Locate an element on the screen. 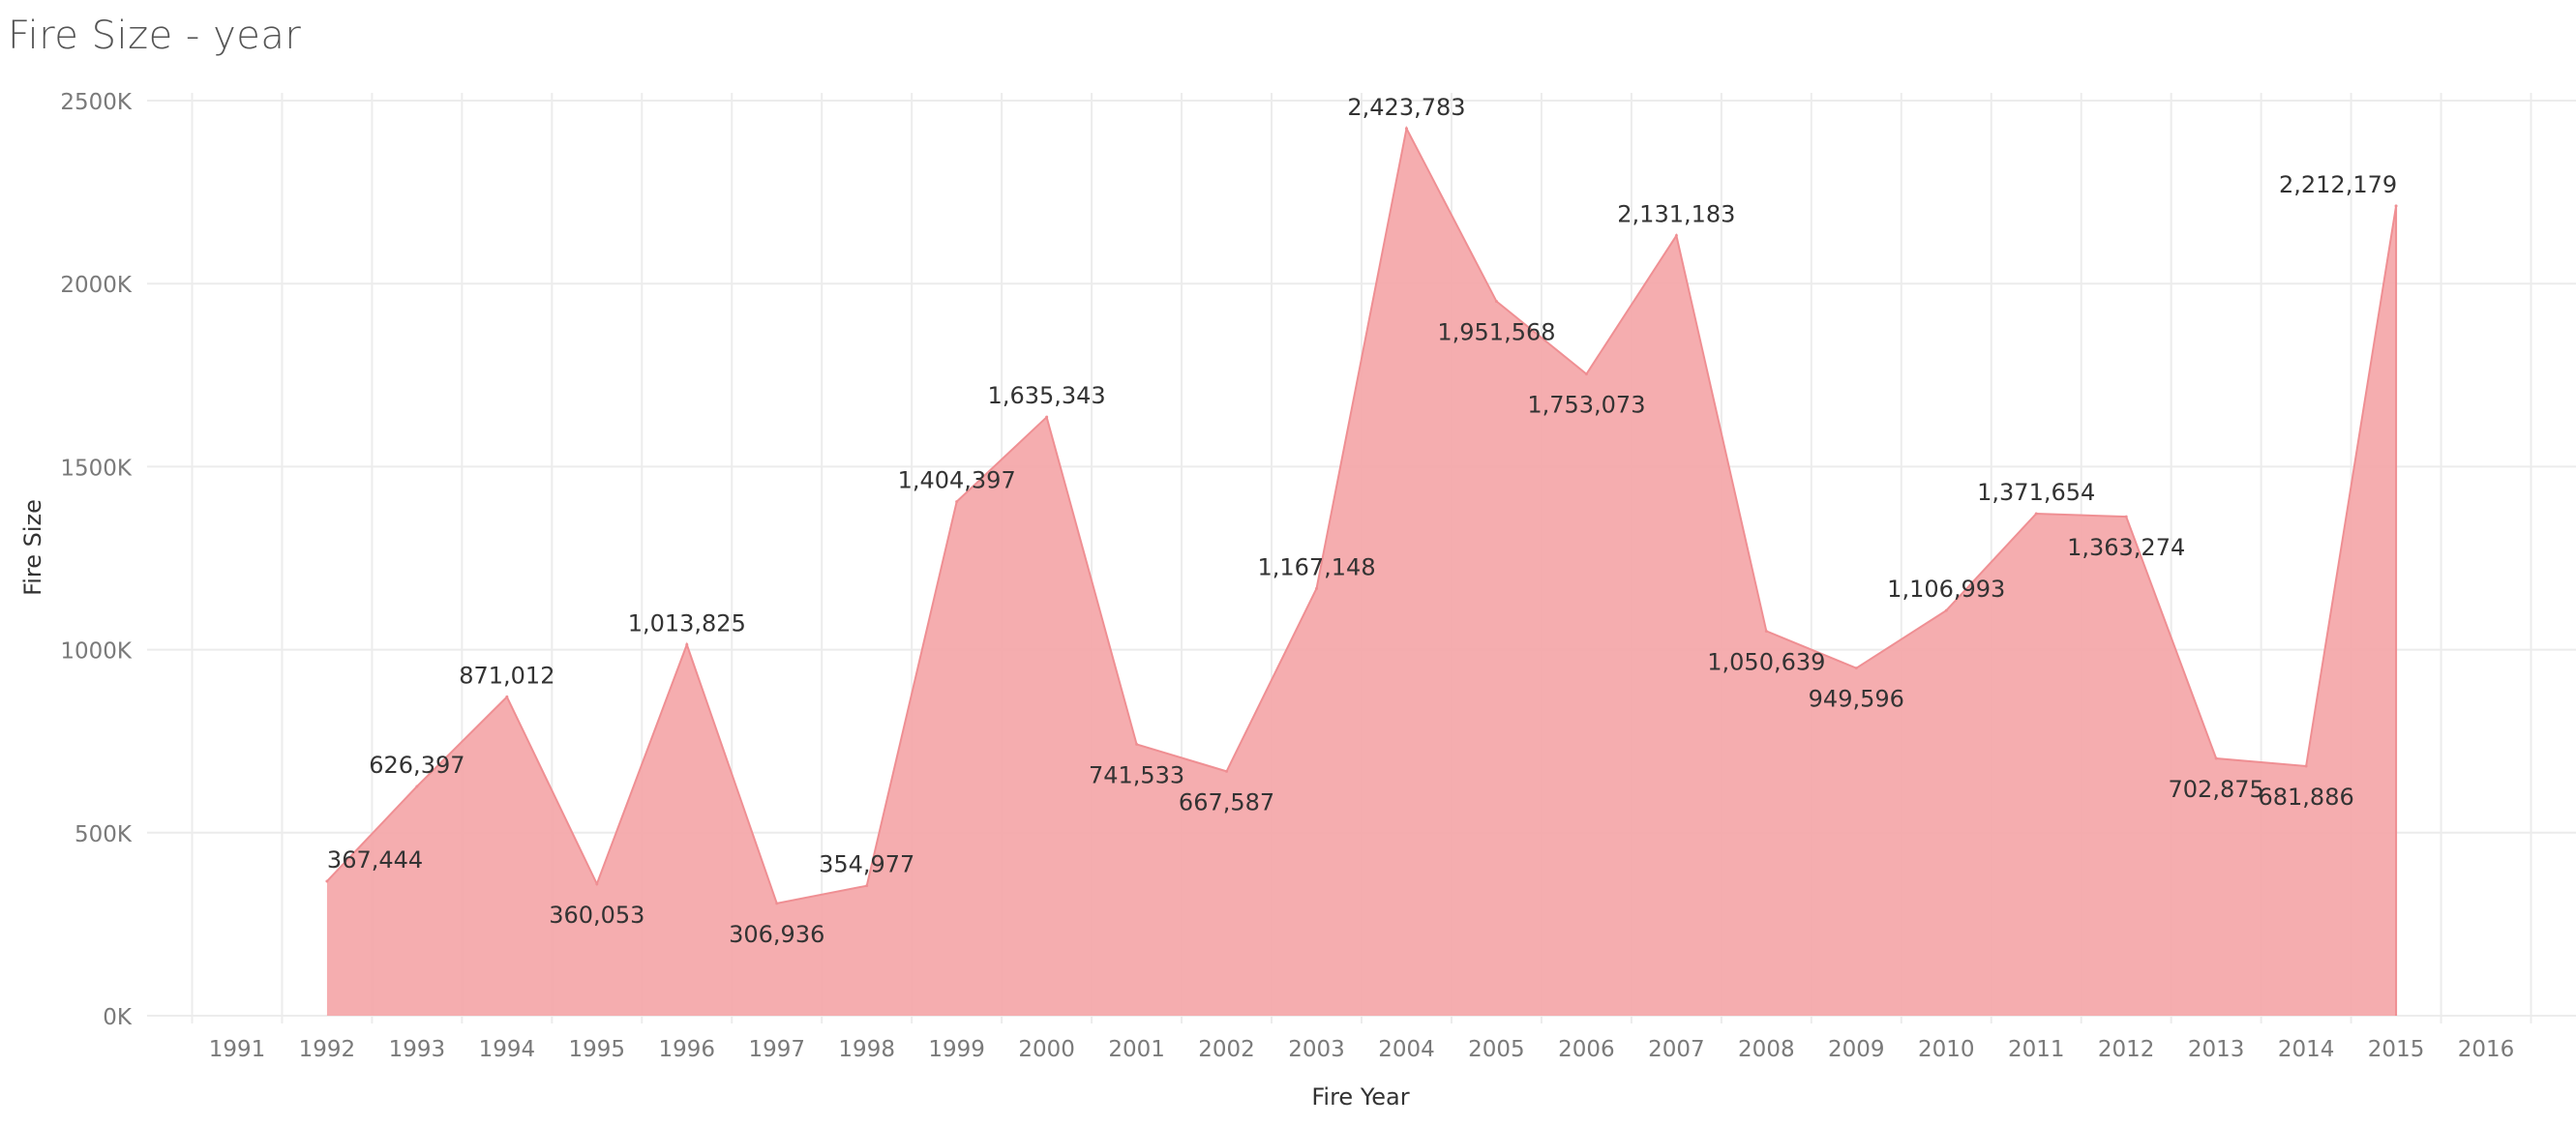  x-tick-label: 2002 is located at coordinates (1226, 1049).